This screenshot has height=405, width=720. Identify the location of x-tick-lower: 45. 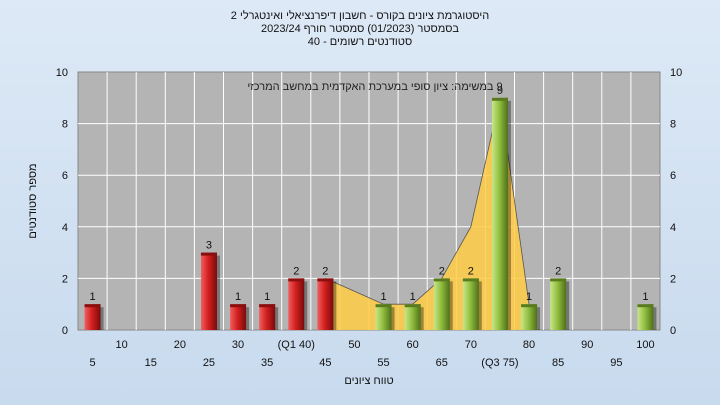
(325, 363).